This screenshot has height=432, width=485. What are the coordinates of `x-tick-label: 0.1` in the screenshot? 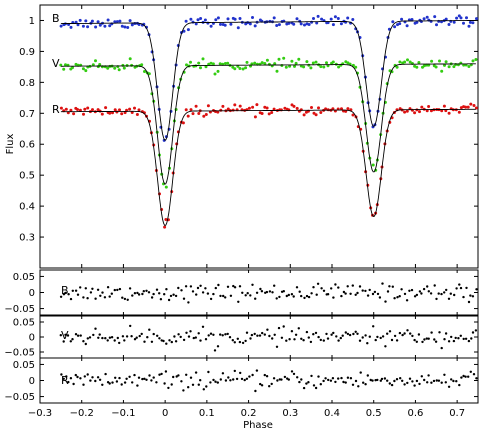 It's located at (207, 413).